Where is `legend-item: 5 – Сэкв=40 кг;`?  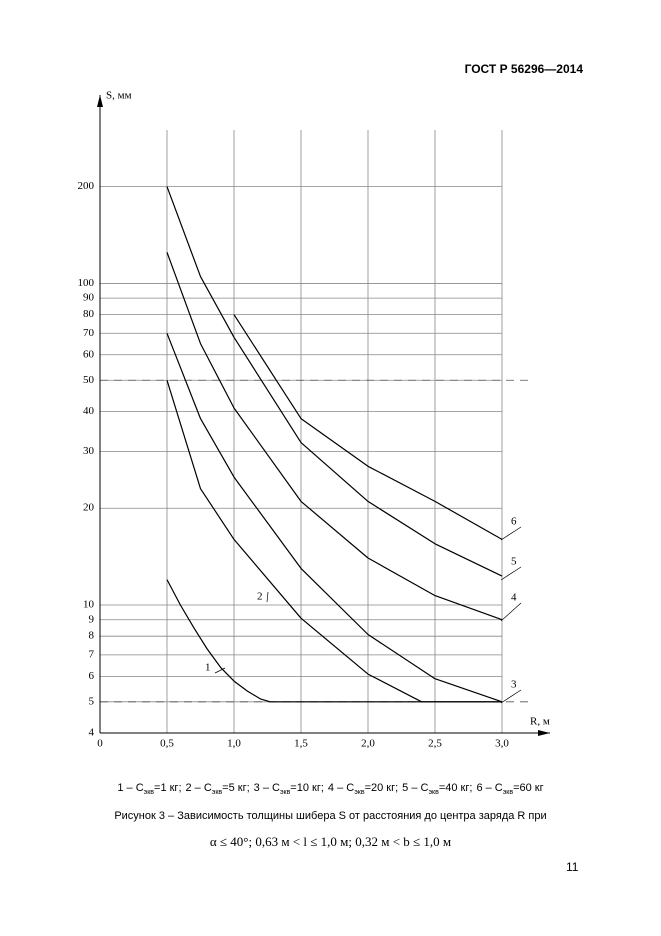
legend-item: 5 – Сэкв=40 кг; is located at coordinates (437, 789).